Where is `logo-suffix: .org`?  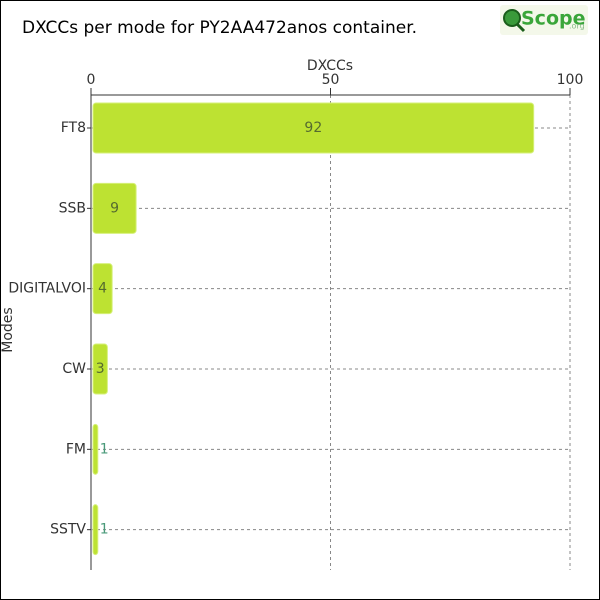 logo-suffix: .org is located at coordinates (577, 26).